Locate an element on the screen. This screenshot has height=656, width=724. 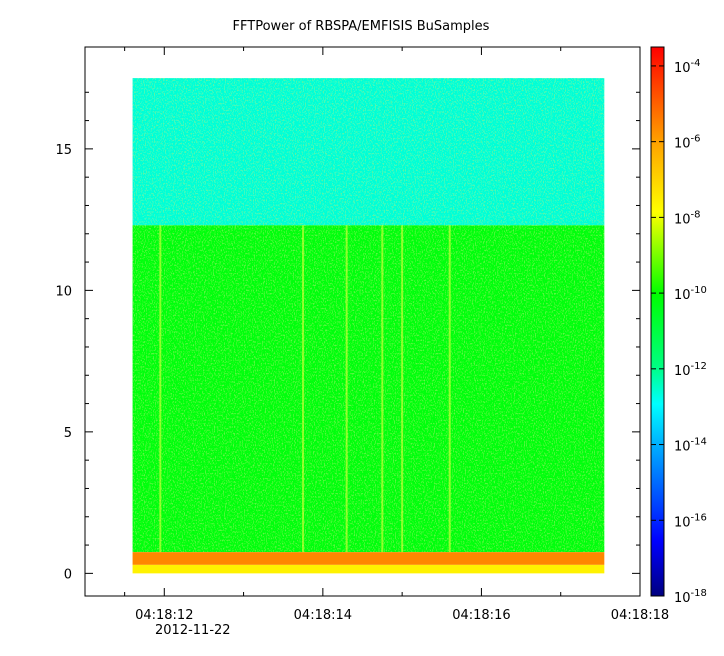
colorbar-tick-label: 10⁻¹⁸ is located at coordinates (690, 597).